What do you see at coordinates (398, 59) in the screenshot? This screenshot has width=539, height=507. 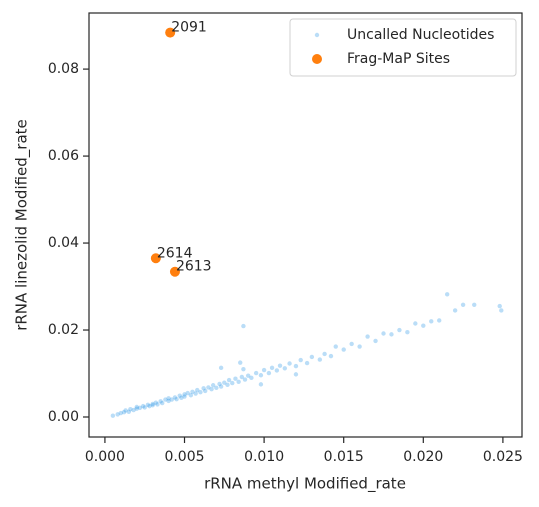 I see `legend-label: Frag-MaP Sites` at bounding box center [398, 59].